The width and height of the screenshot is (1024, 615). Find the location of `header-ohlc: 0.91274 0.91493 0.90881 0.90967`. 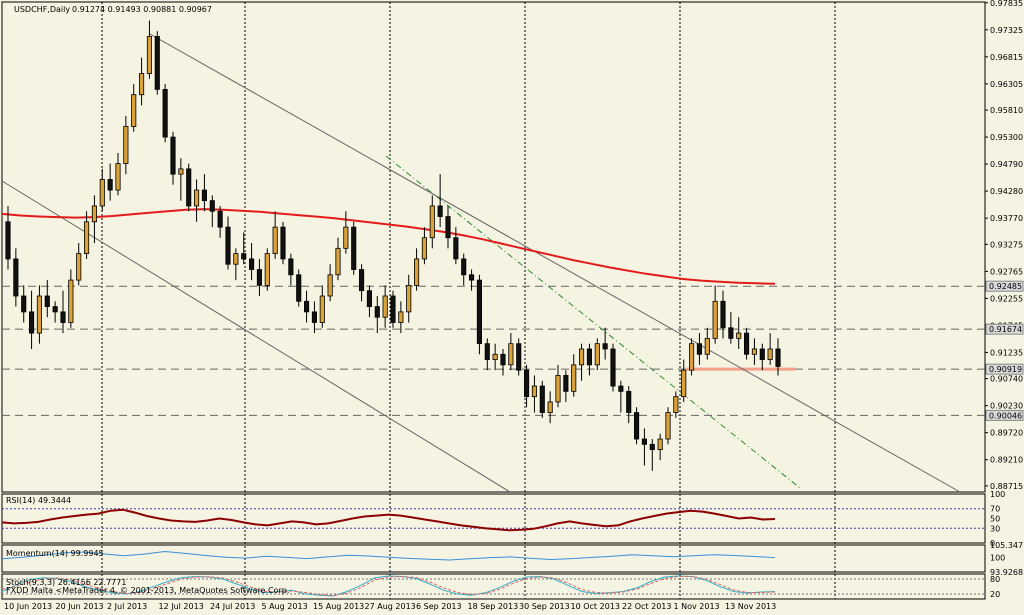

header-ohlc: 0.91274 0.91493 0.90881 0.90967 is located at coordinates (142, 9).